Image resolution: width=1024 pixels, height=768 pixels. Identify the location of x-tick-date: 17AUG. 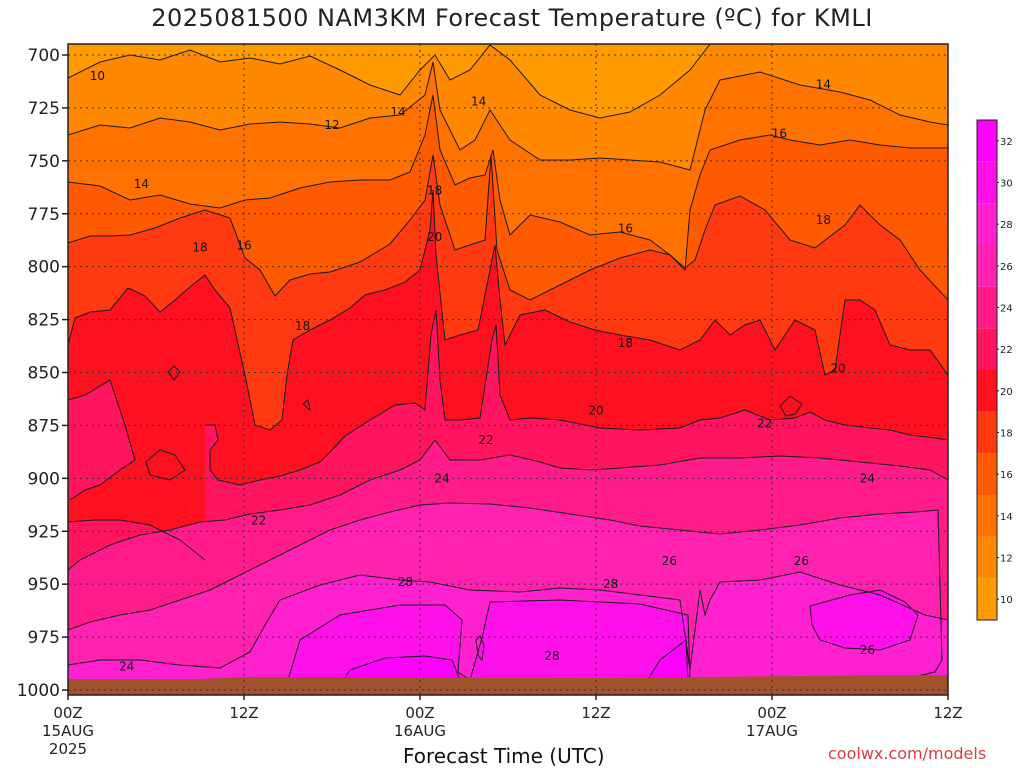
(772, 731).